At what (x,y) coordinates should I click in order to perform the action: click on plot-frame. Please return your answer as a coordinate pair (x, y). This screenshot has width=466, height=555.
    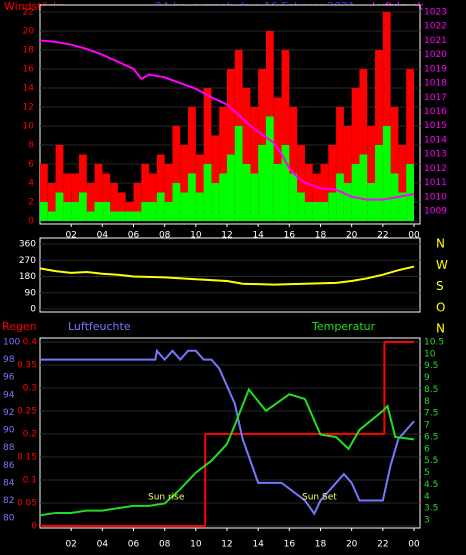
    Looking at the image, I should click on (230, 275).